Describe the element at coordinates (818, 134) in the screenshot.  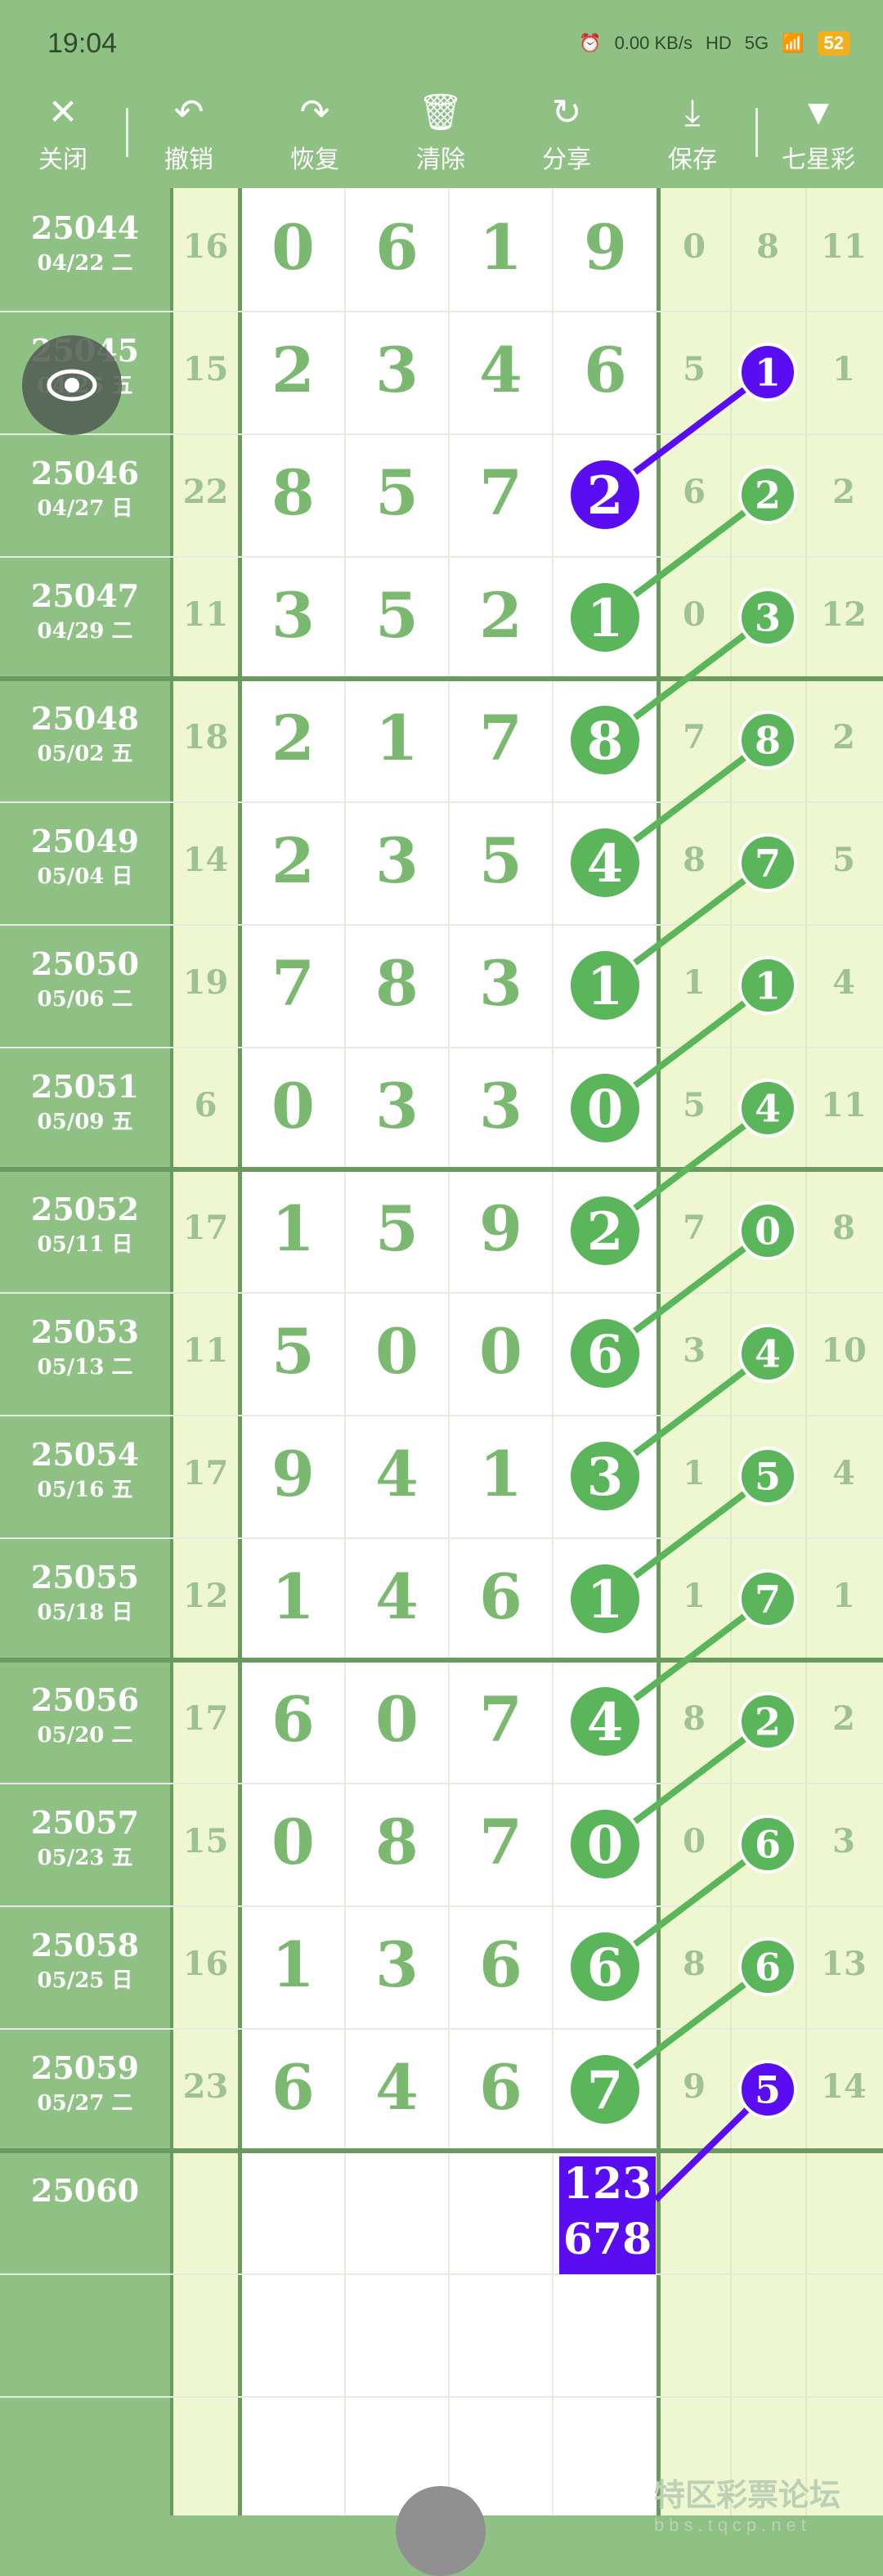
I see `toolbar-dropdown-button: ▼ 七星彩` at that location.